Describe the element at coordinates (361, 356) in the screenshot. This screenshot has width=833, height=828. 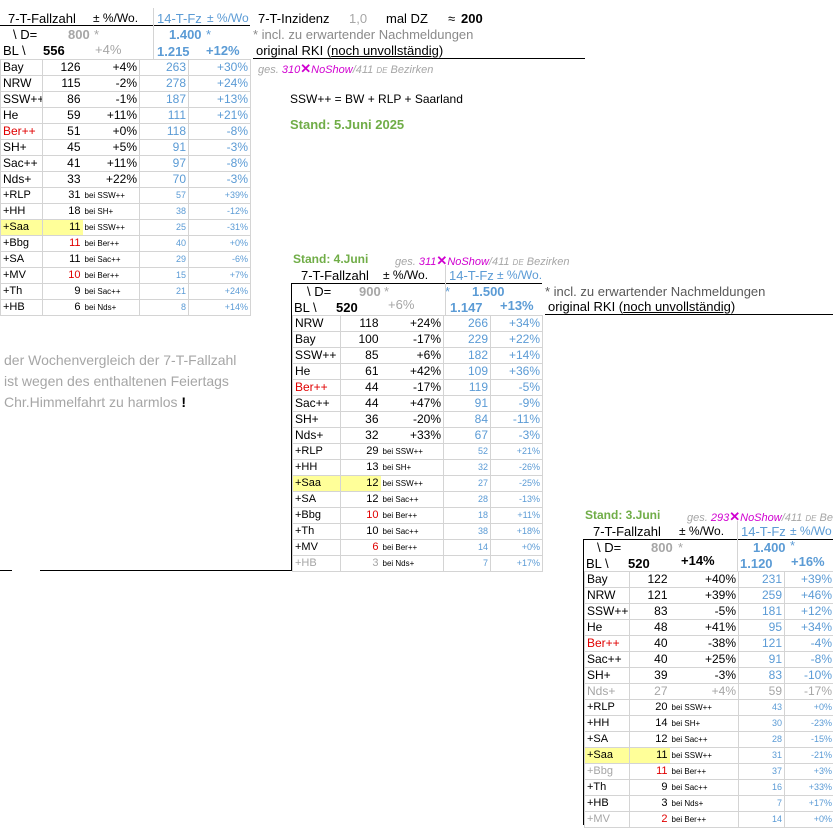
I see `cell-v: 85` at that location.